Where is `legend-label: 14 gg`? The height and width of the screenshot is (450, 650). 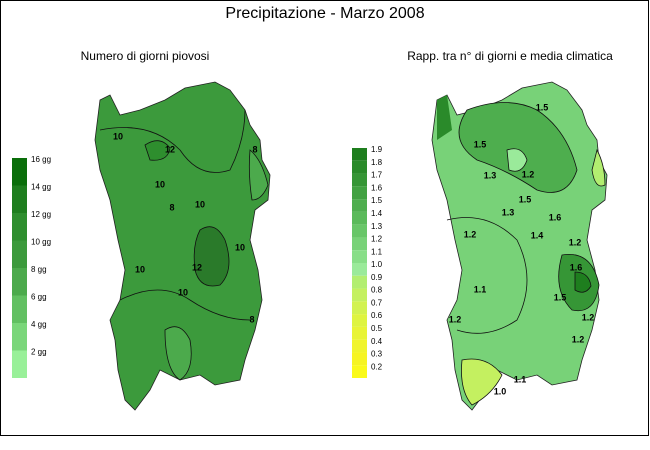
legend-label: 14 gg is located at coordinates (41, 187).